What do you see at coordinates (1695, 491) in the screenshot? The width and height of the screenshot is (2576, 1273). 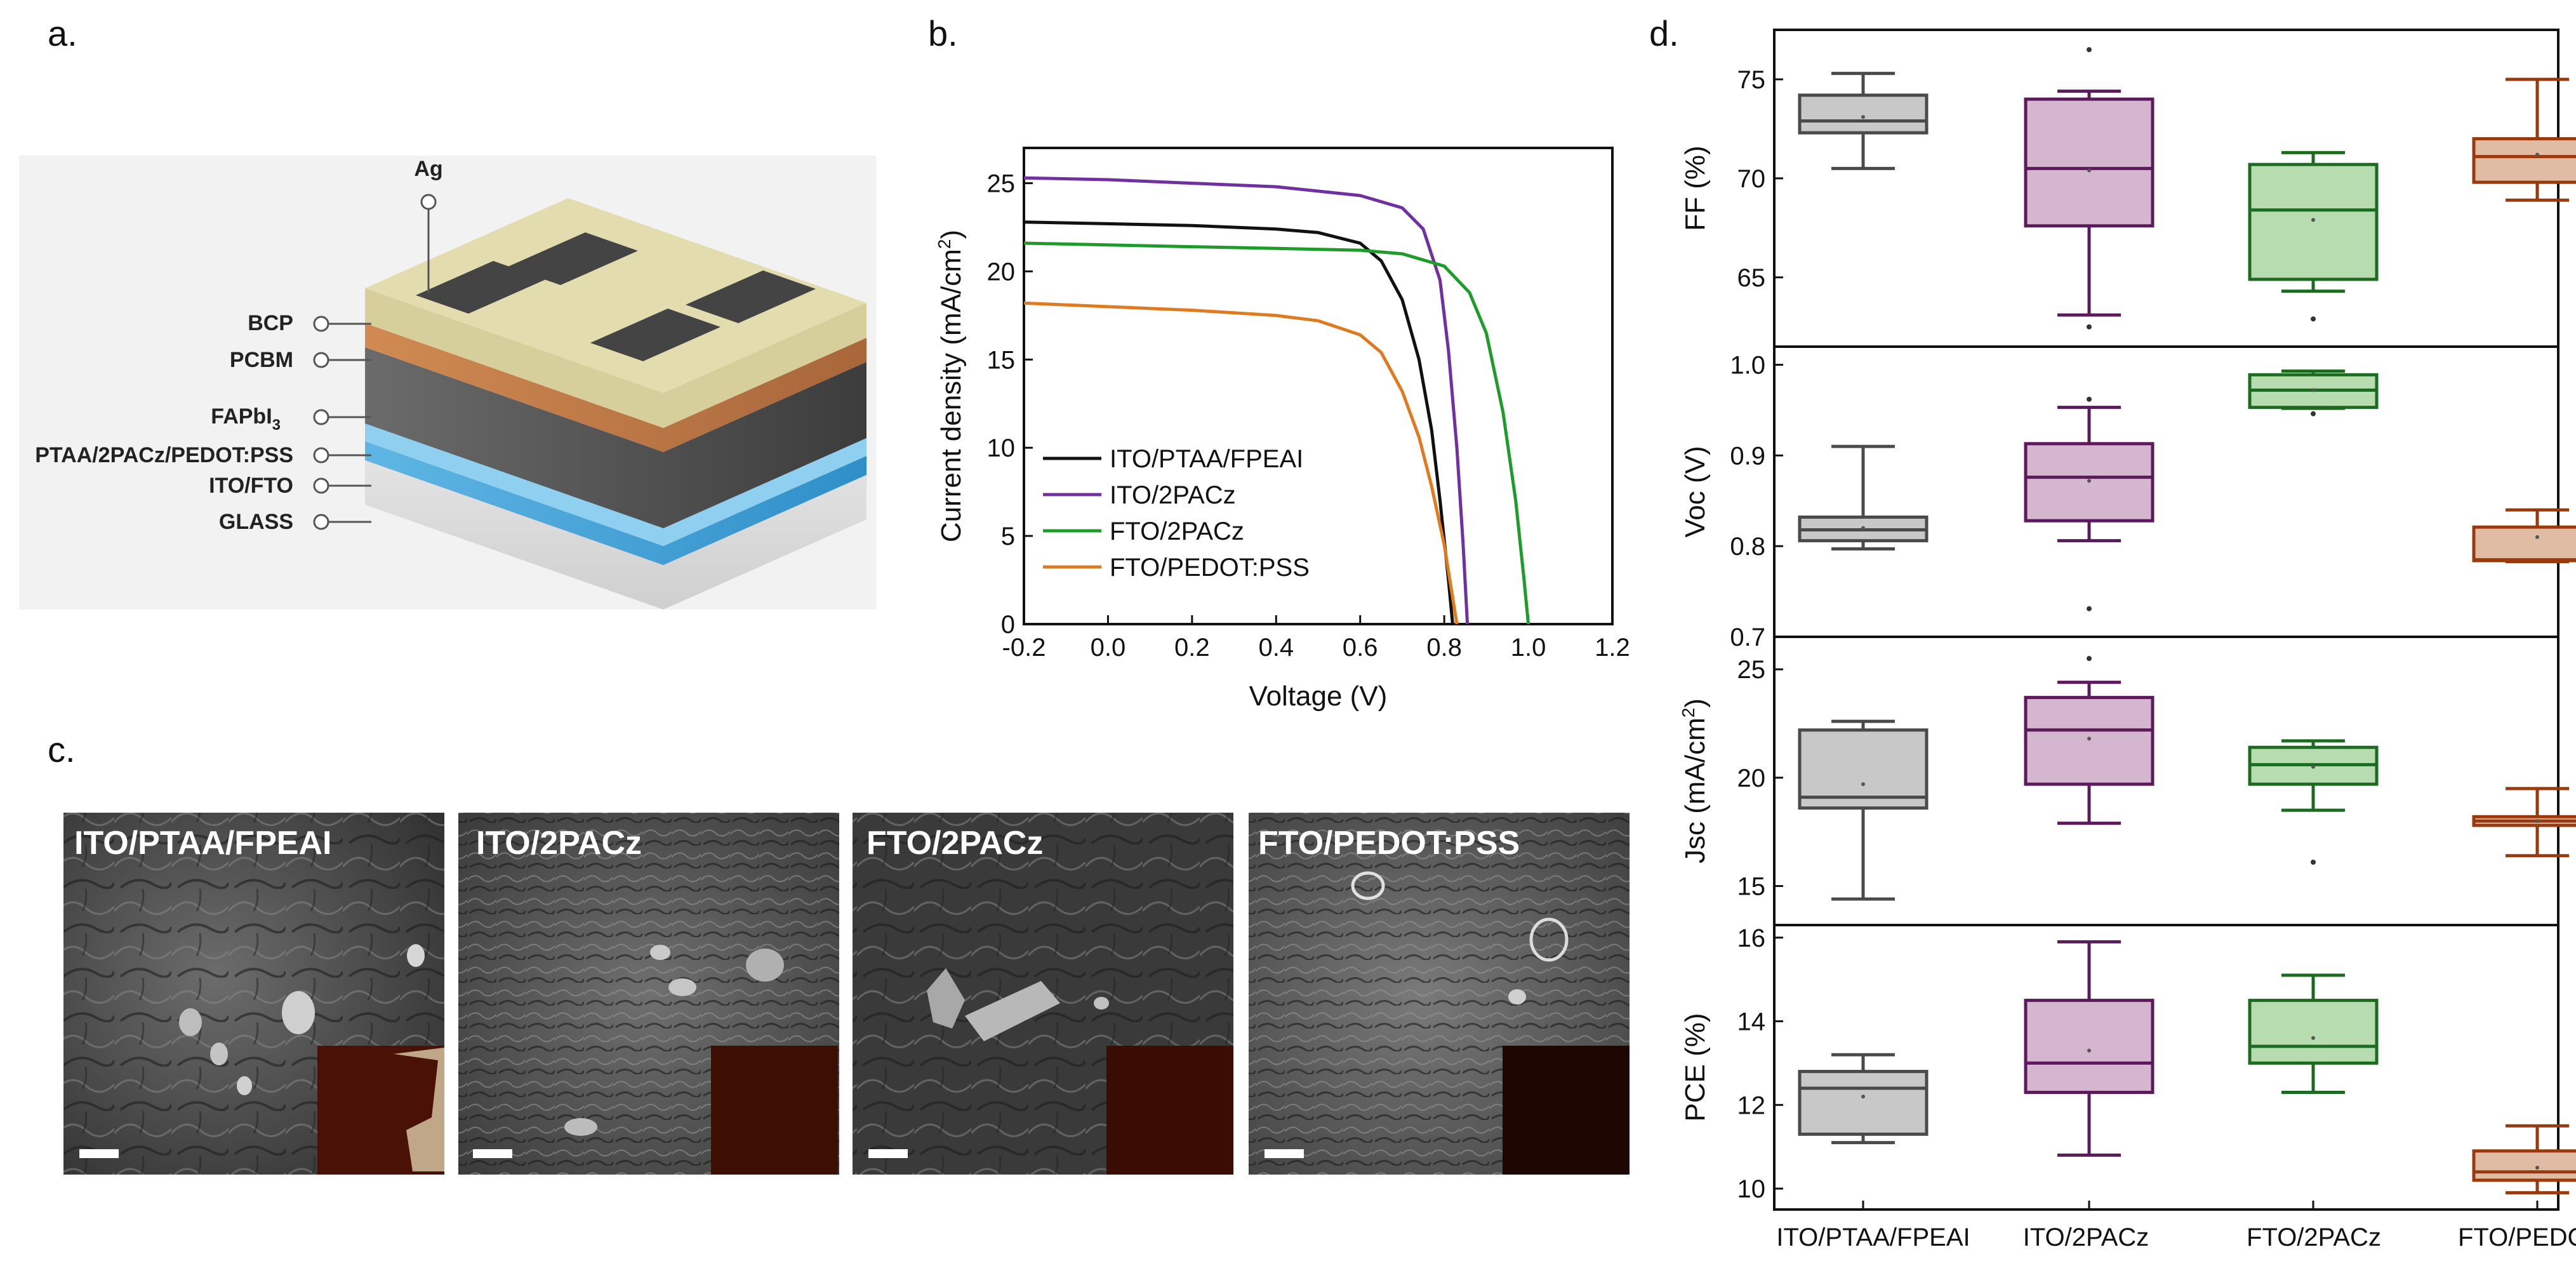 I see `y-axis-label: Voc (V)` at bounding box center [1695, 491].